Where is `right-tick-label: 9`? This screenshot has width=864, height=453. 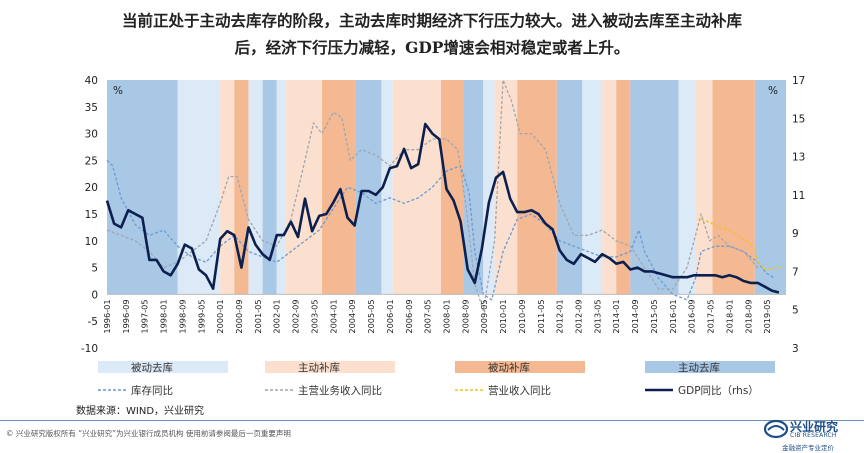 right-tick-label: 9 is located at coordinates (795, 234).